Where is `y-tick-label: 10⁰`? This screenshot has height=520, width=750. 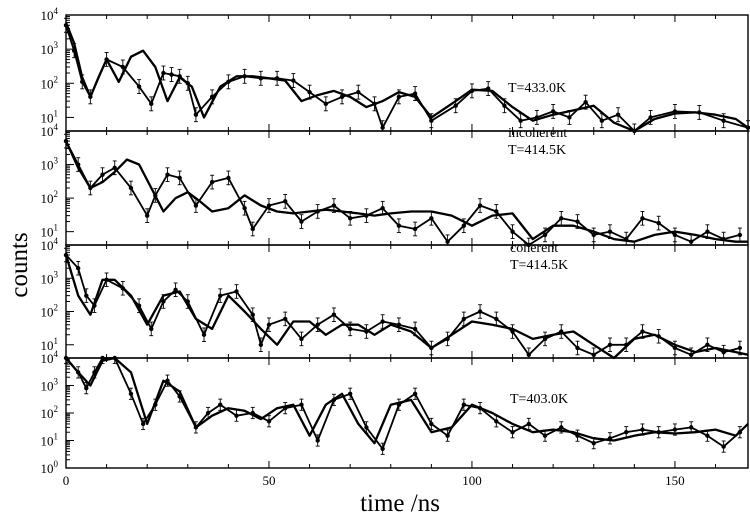 y-tick-label: 10⁰ is located at coordinates (50, 467).